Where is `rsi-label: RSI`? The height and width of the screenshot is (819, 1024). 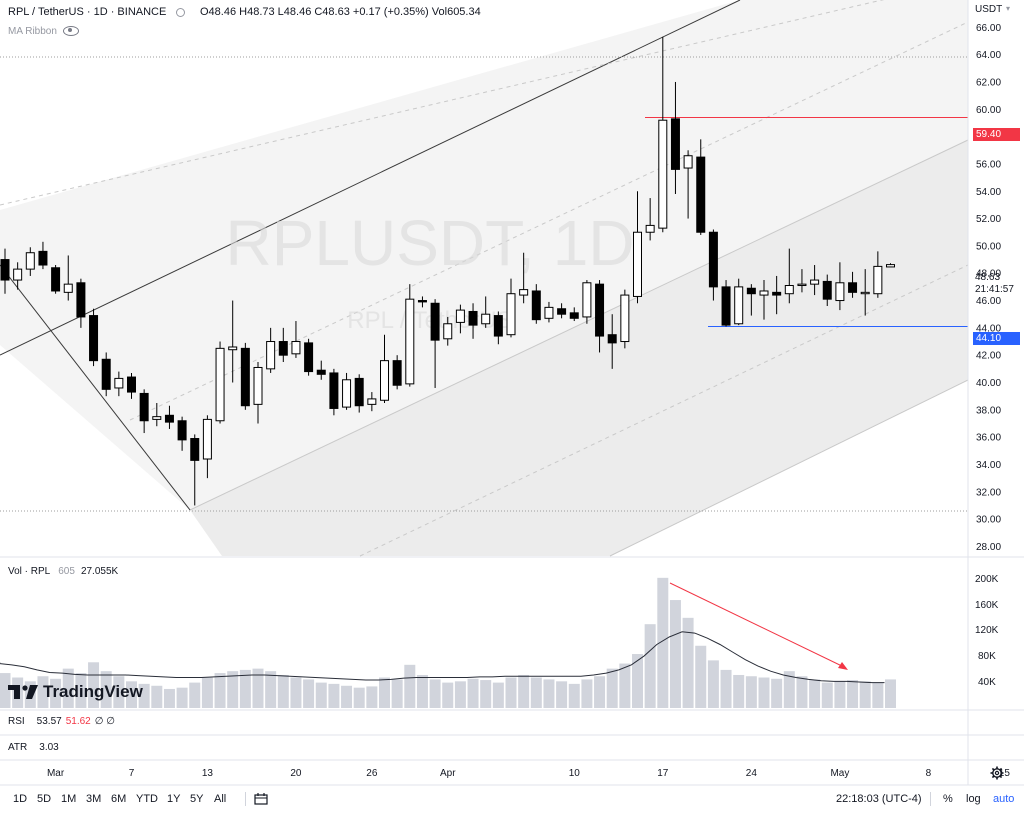 rsi-label: RSI is located at coordinates (16, 721).